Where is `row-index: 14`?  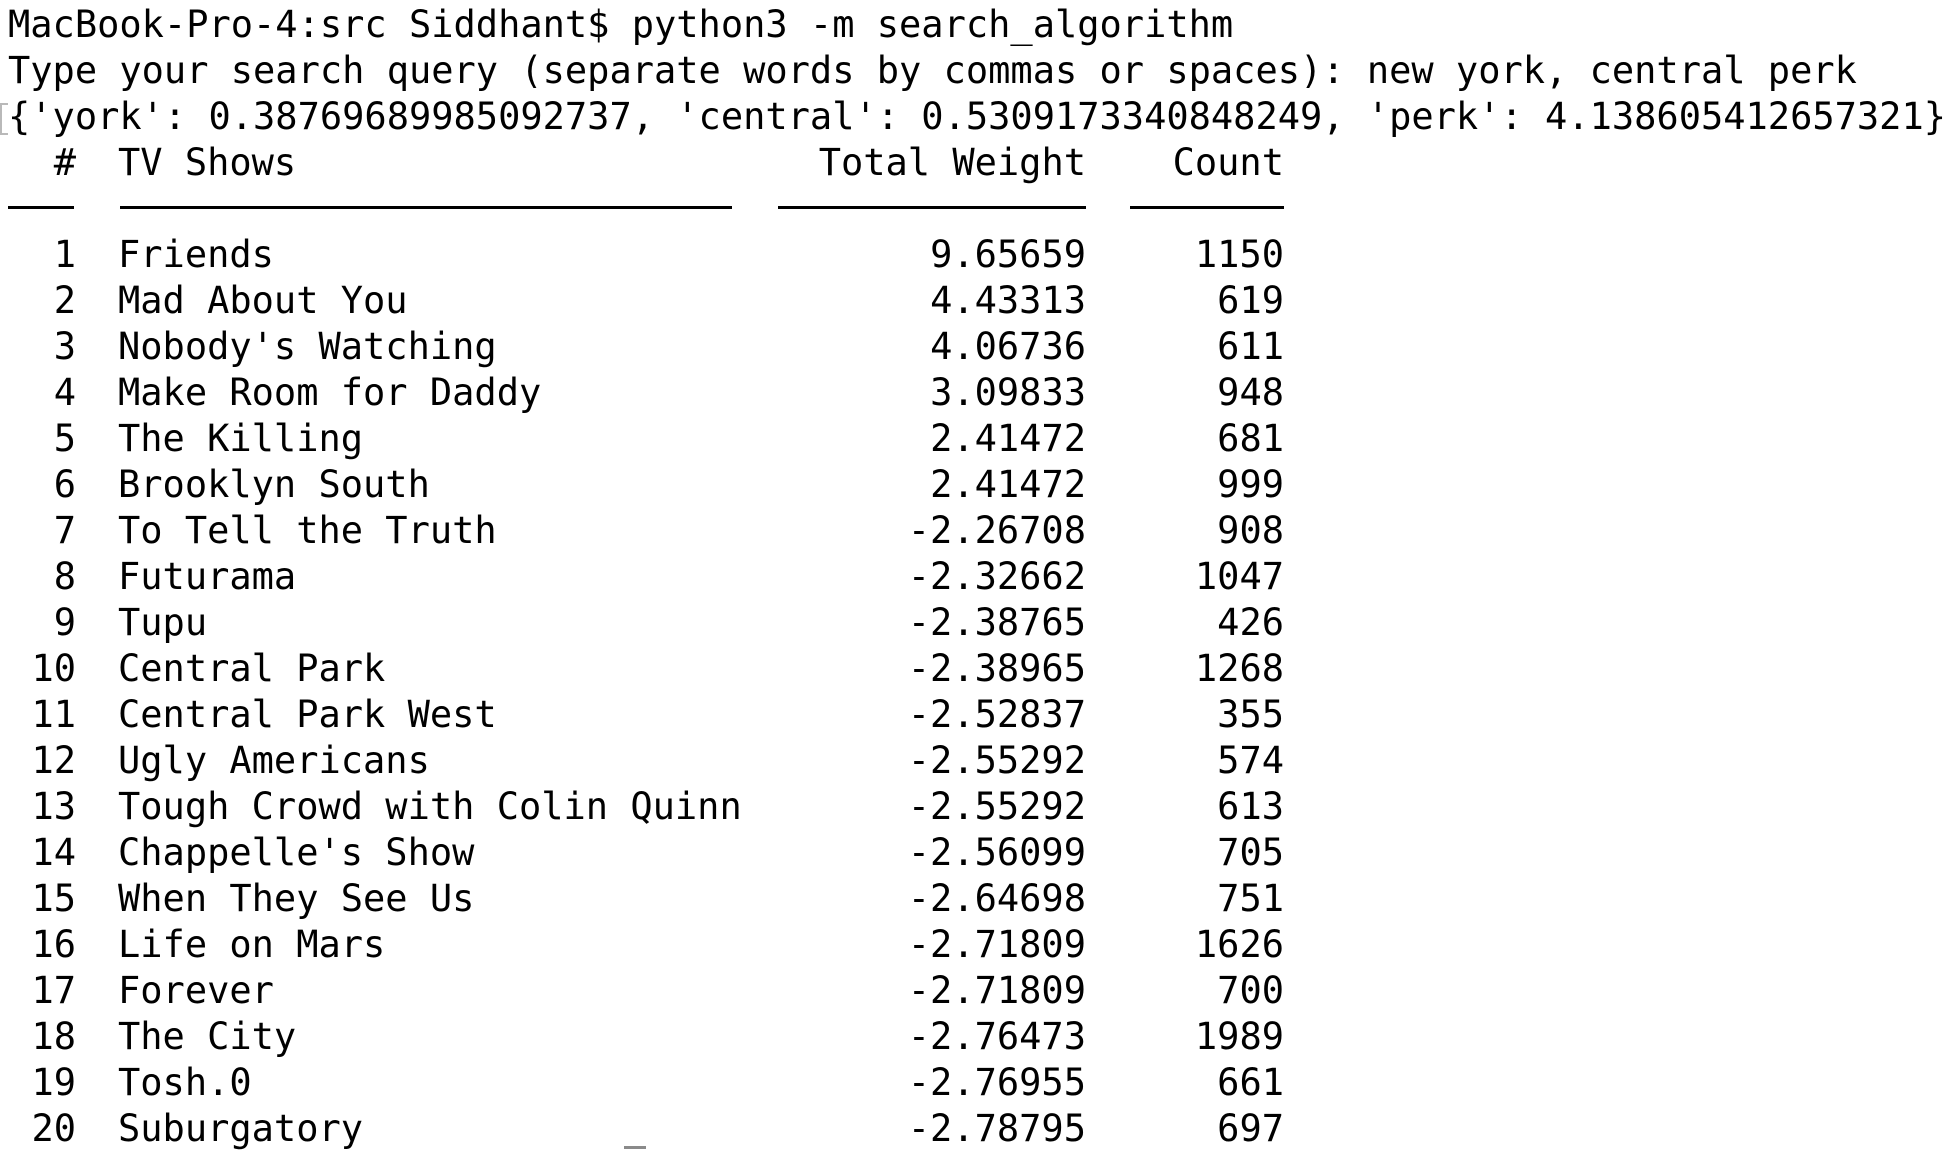 row-index: 14 is located at coordinates (53, 852).